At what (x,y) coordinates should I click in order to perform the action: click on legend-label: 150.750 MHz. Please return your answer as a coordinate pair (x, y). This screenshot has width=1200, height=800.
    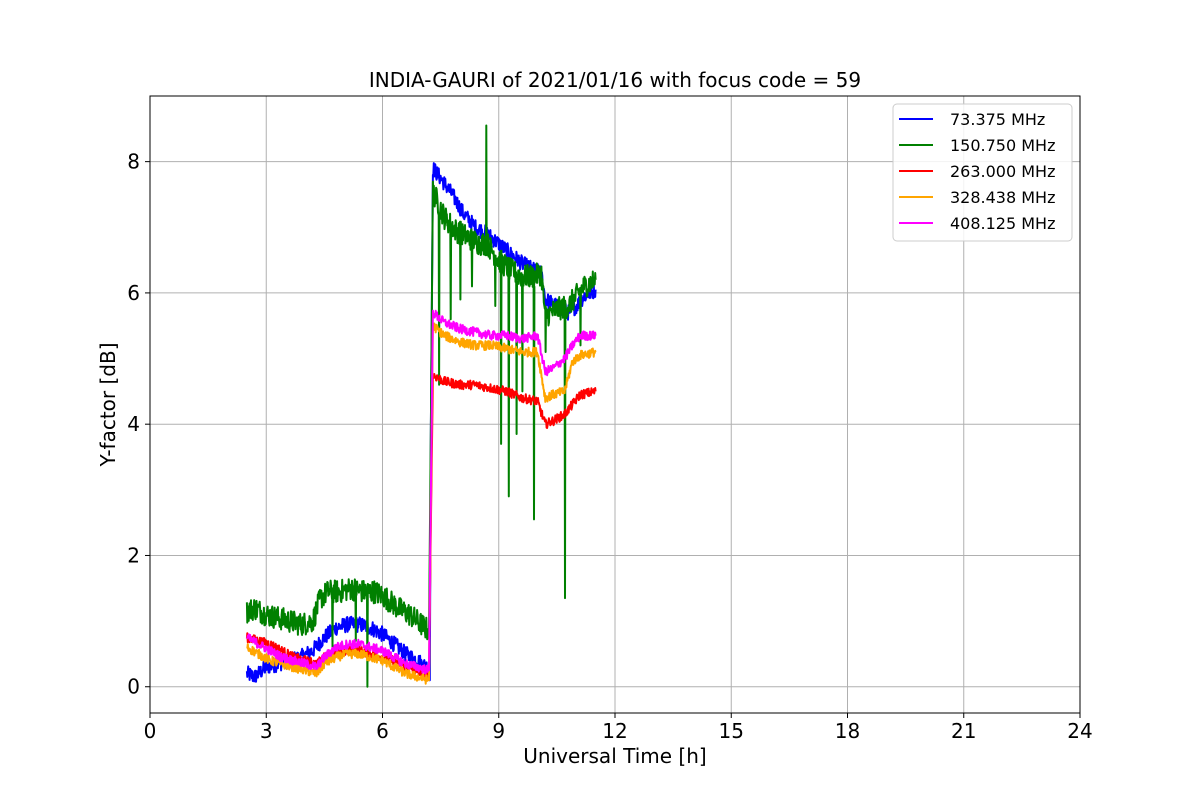
    Looking at the image, I should click on (1002, 145).